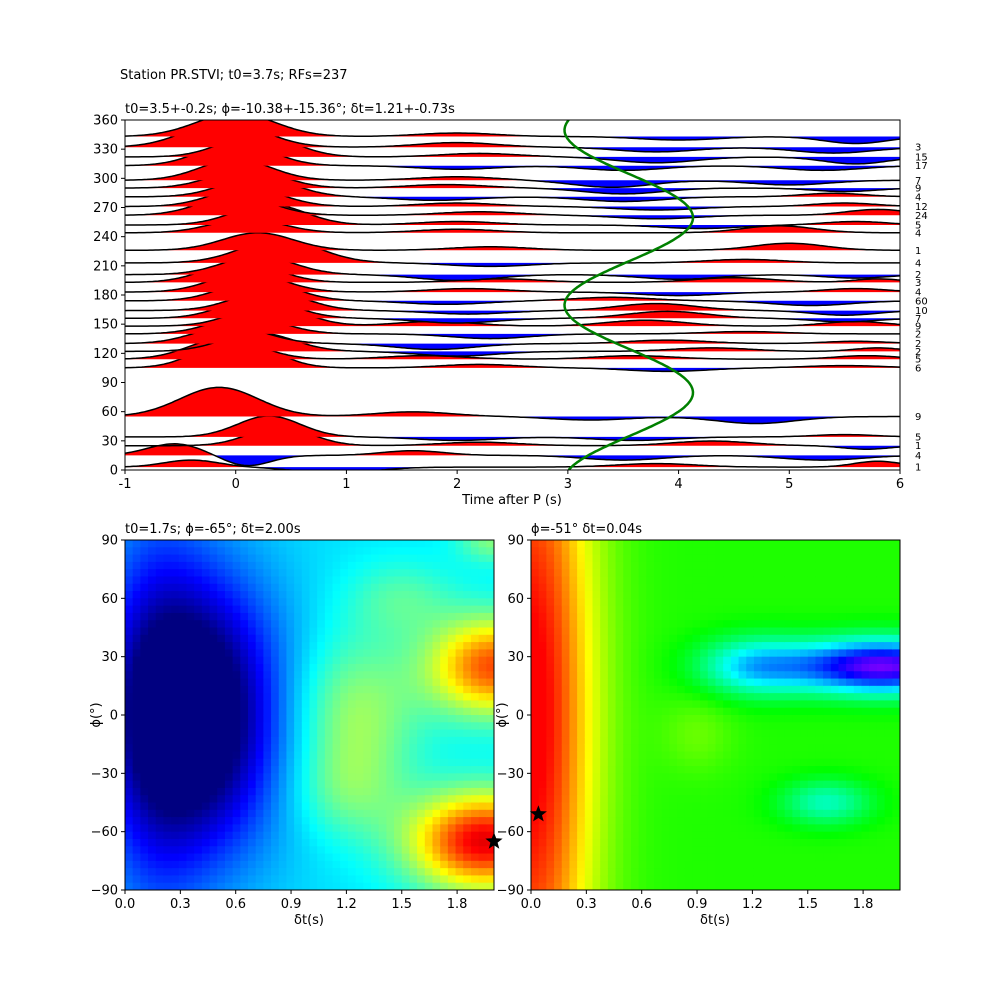 This screenshot has width=1000, height=1000. I want to click on trace-count-label: 3, so click(918, 148).